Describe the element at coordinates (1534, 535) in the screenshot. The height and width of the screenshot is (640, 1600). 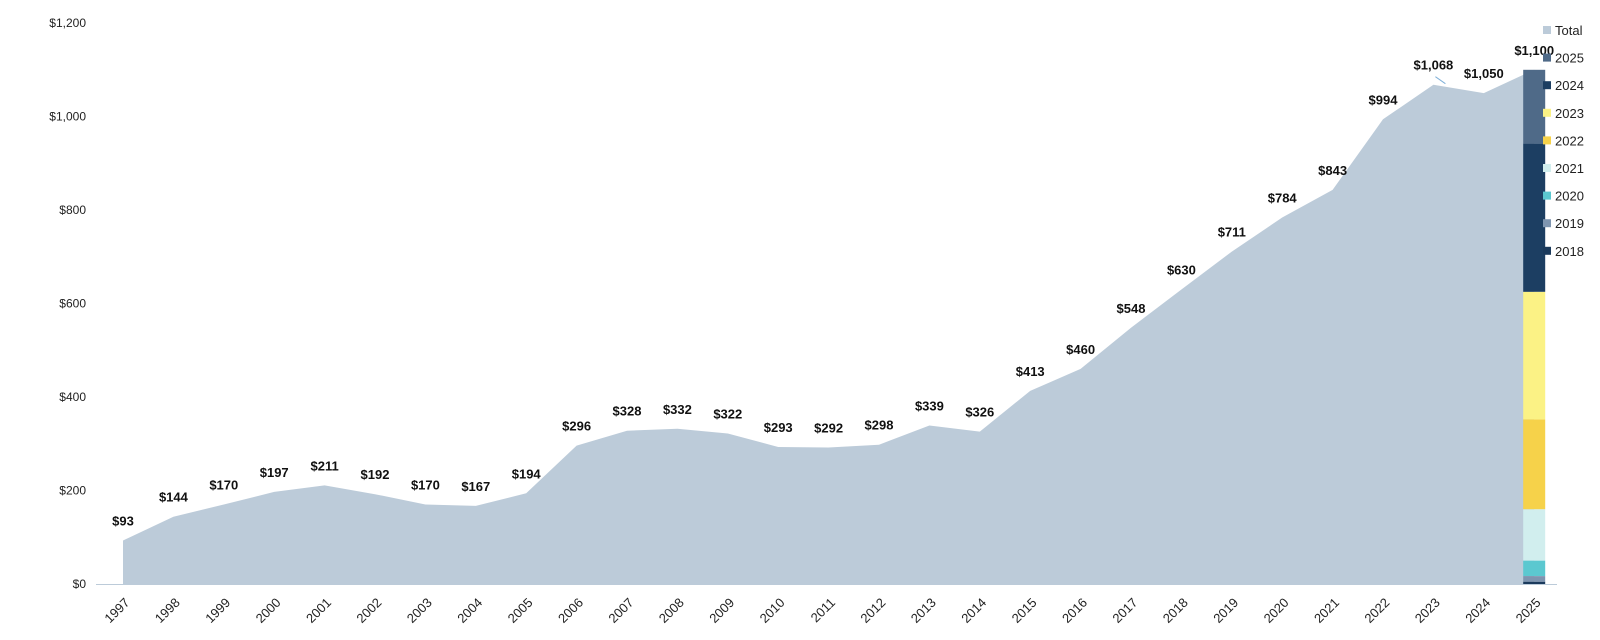
I see `stacked-bar-segment-2021` at that location.